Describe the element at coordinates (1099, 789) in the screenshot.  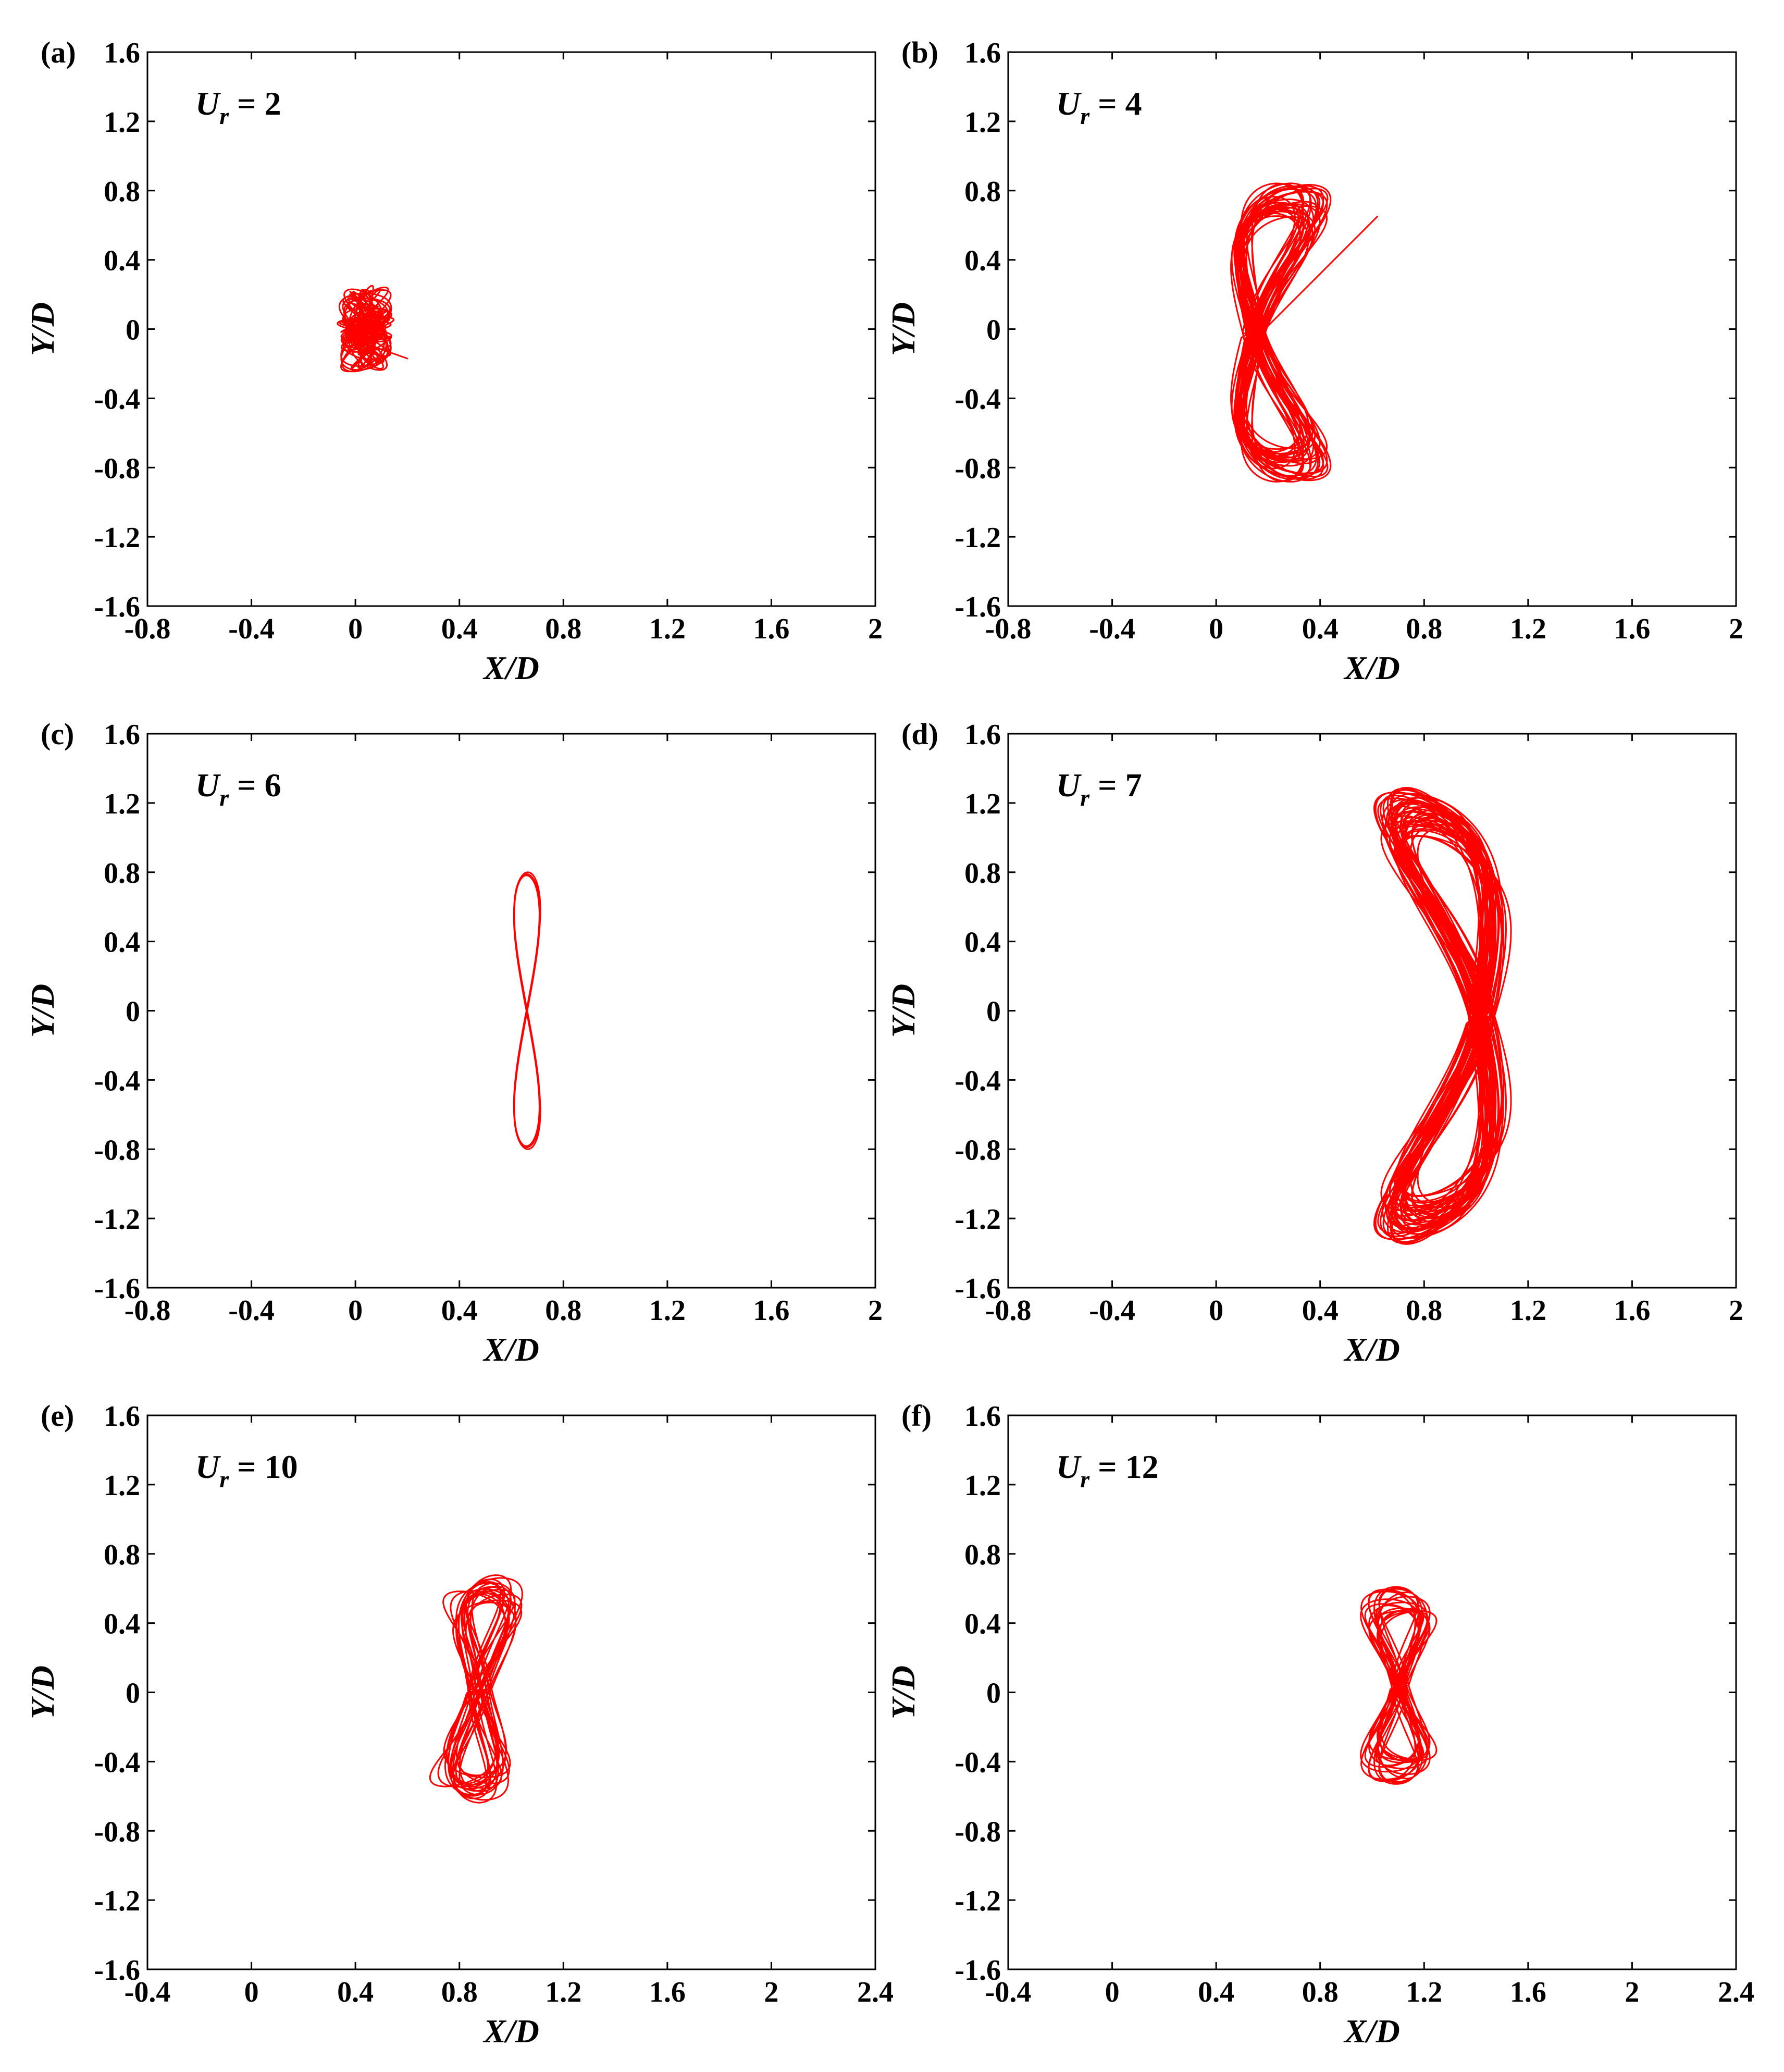
I see `reduced-velocity-annotation: Ur = 7` at that location.